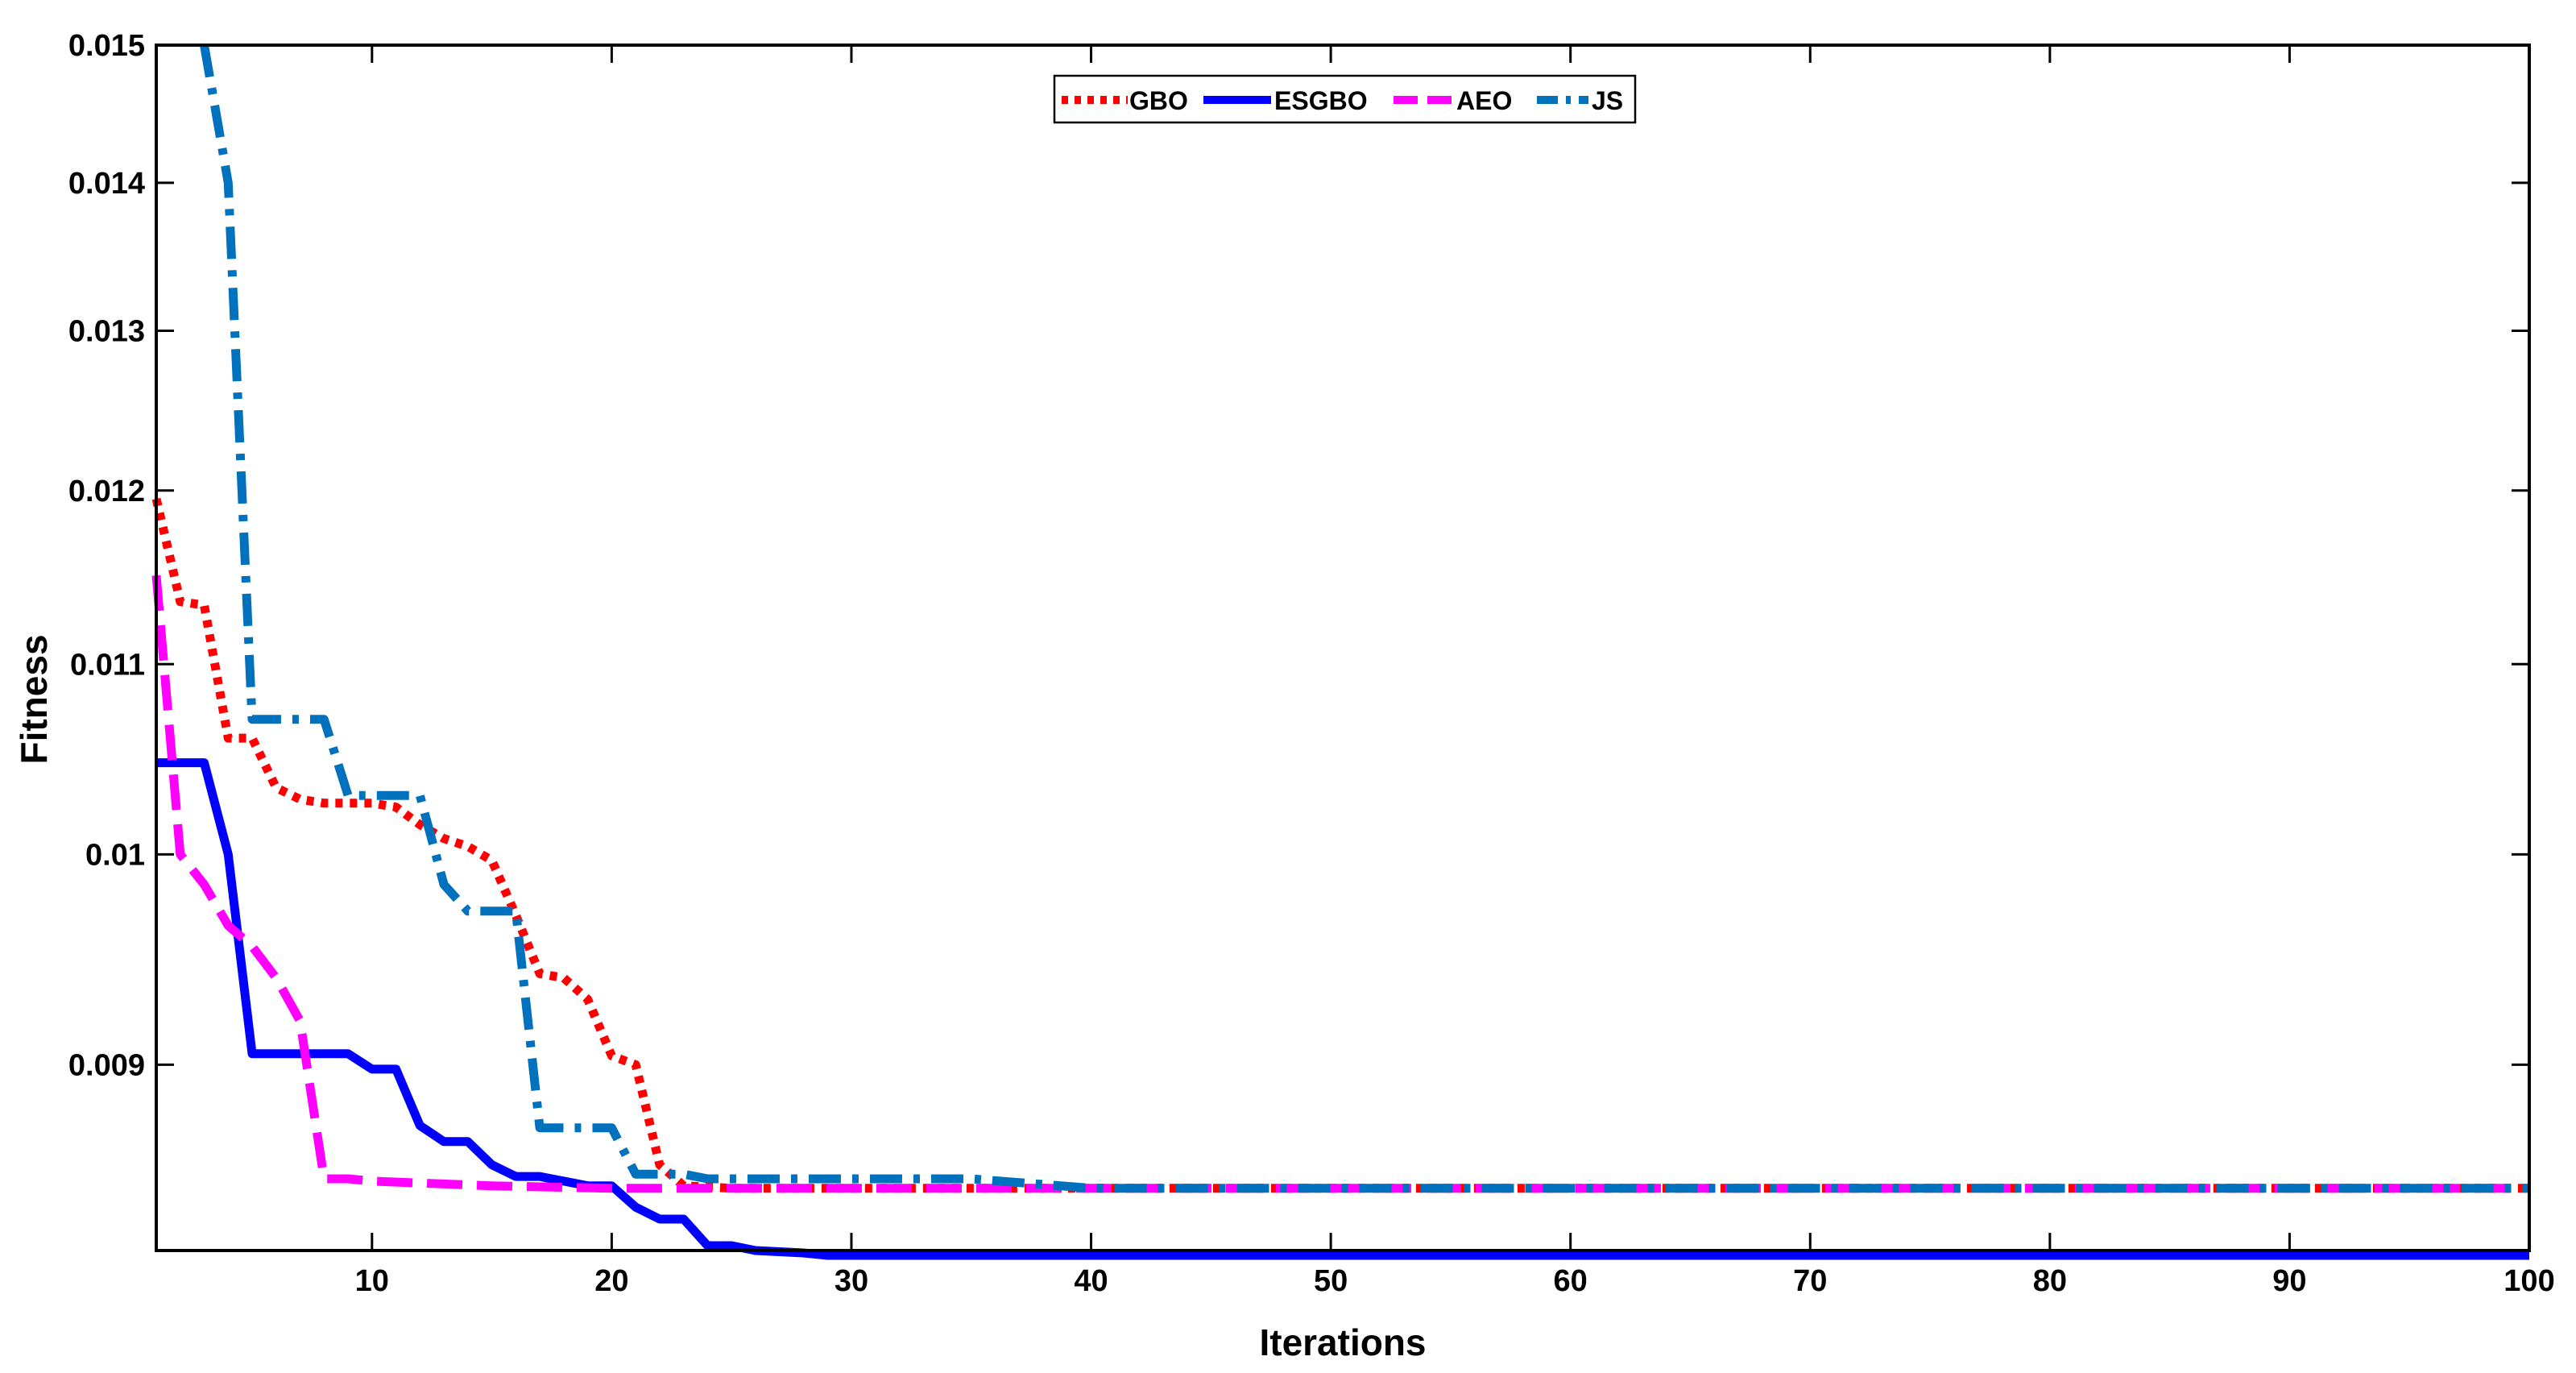  I want to click on x-tick-label: 90, so click(2289, 1281).